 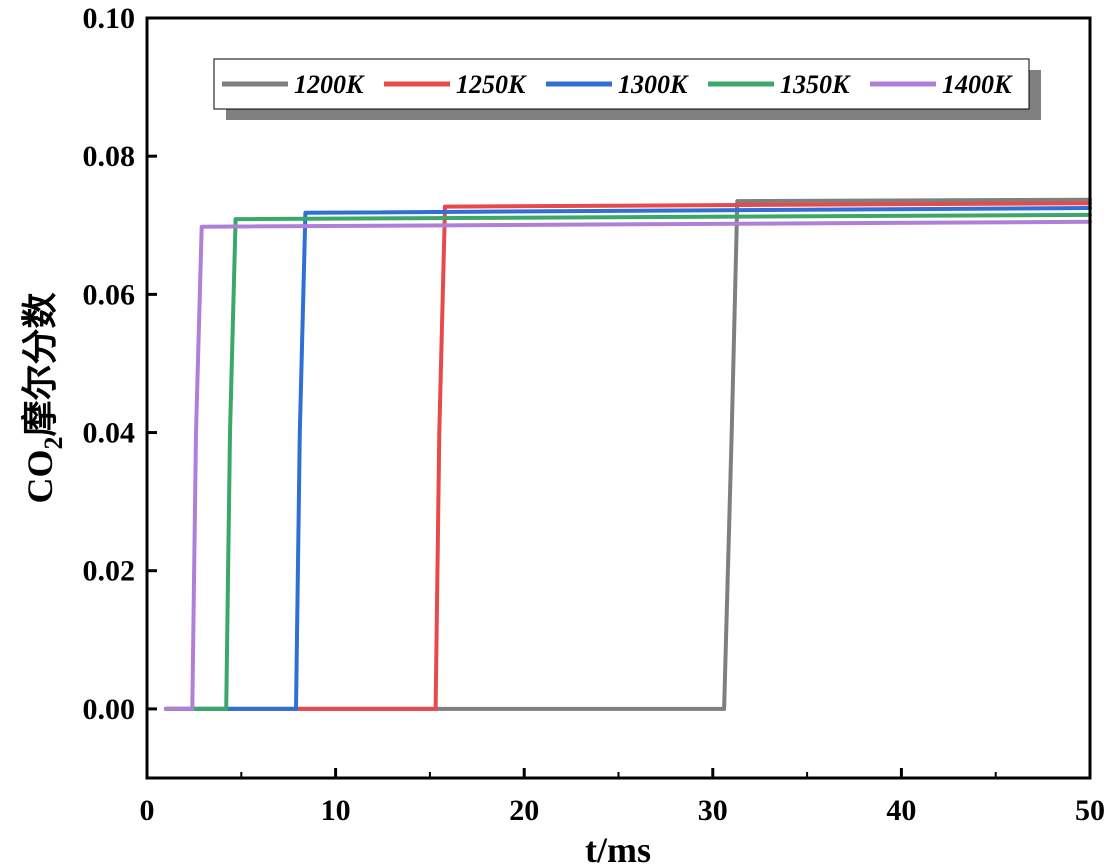 I want to click on legend-label-1400K: 1400K, so click(x=977, y=84).